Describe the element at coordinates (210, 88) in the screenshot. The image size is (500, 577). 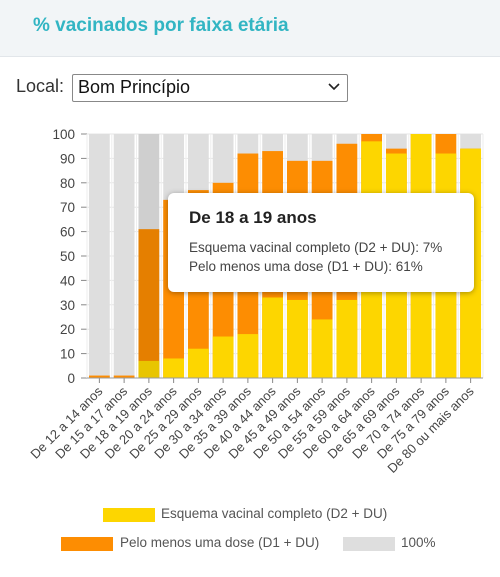
I see `location-select: Bom Princípio` at that location.